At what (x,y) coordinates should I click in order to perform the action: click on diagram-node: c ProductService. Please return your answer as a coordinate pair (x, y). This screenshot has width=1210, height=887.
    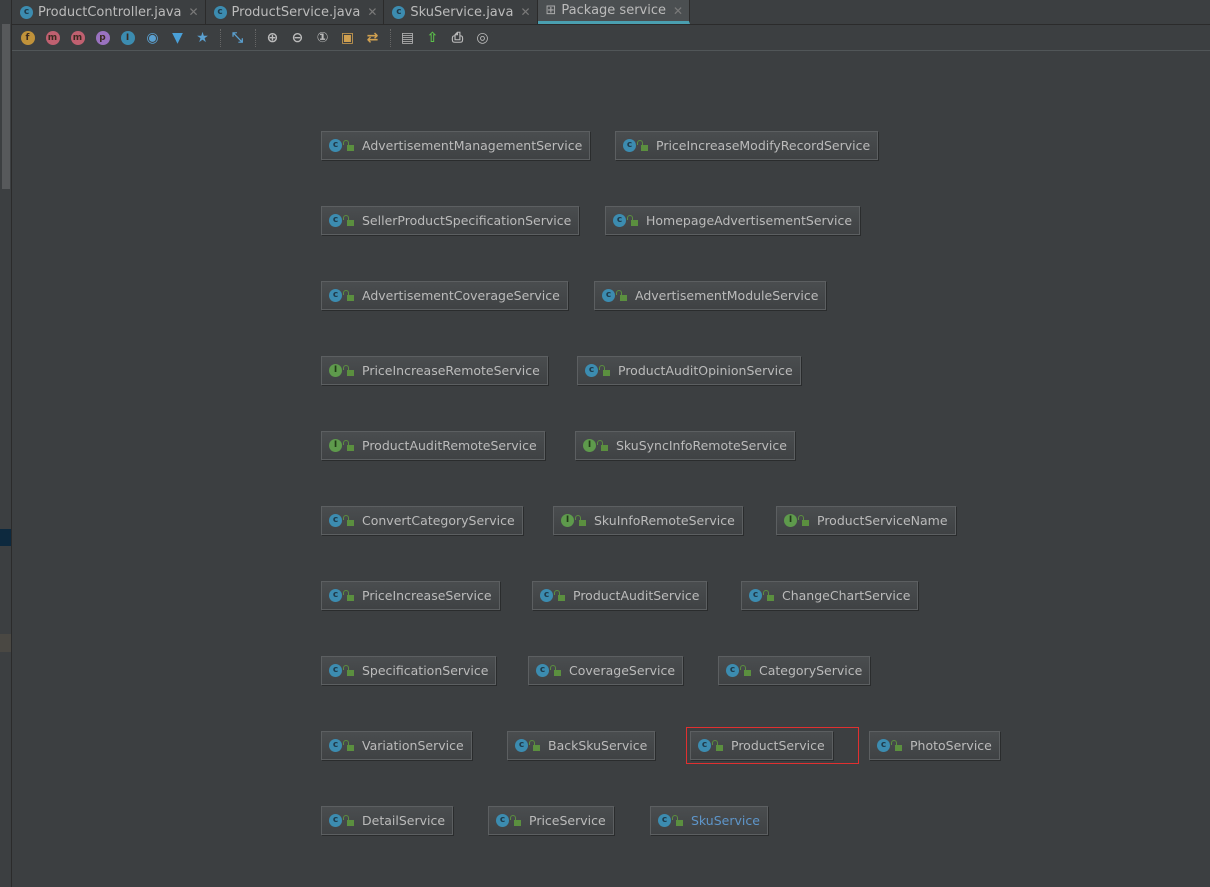
    Looking at the image, I should click on (761, 745).